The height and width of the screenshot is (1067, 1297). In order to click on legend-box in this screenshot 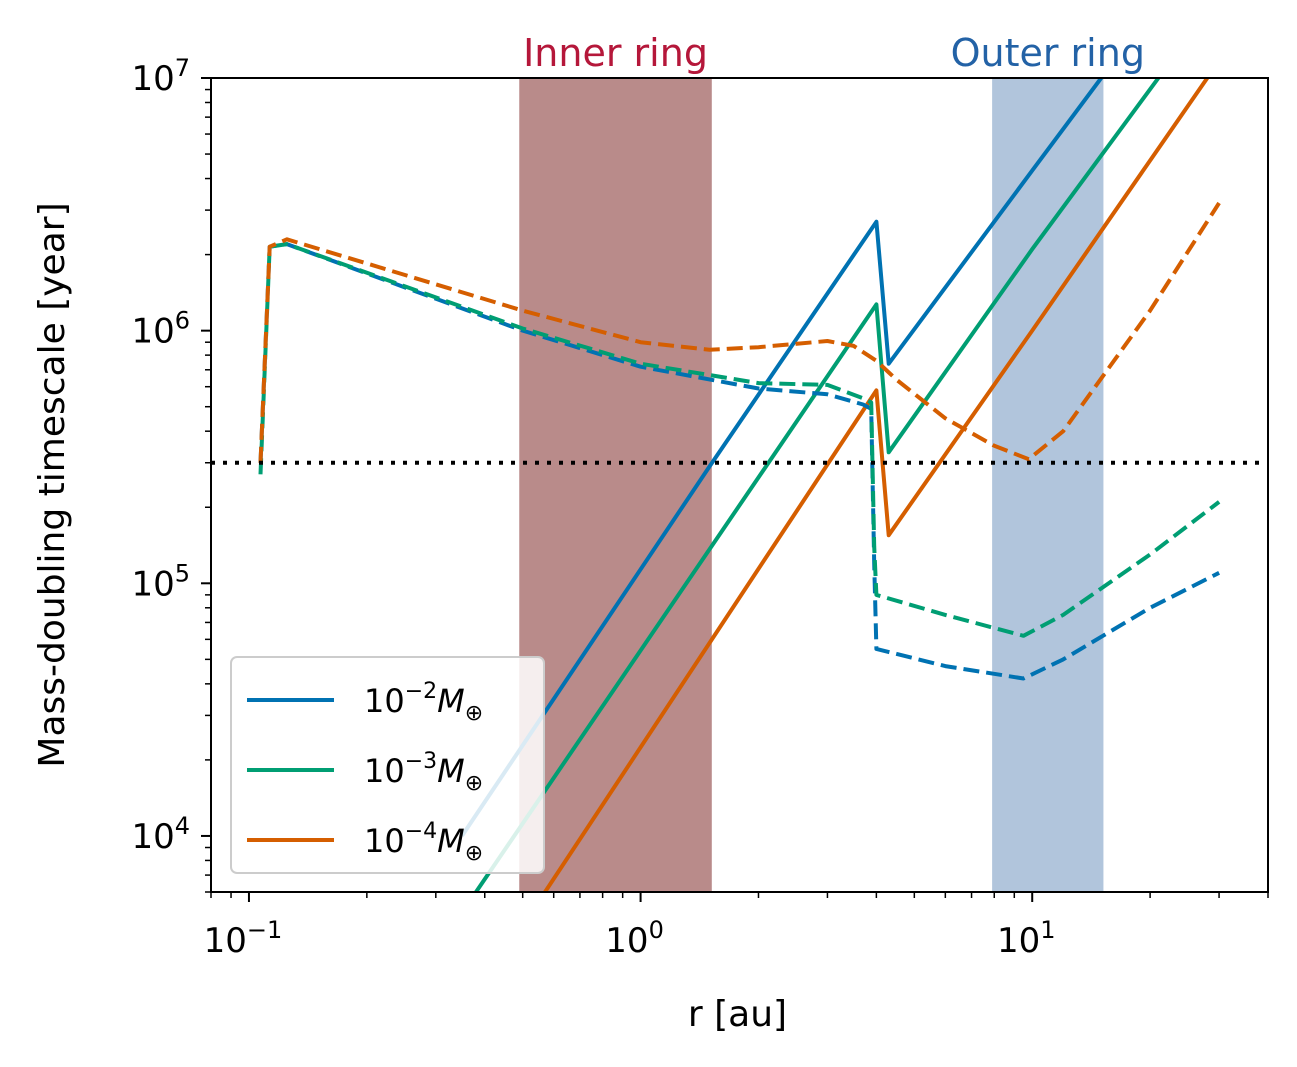, I will do `click(387, 765)`.